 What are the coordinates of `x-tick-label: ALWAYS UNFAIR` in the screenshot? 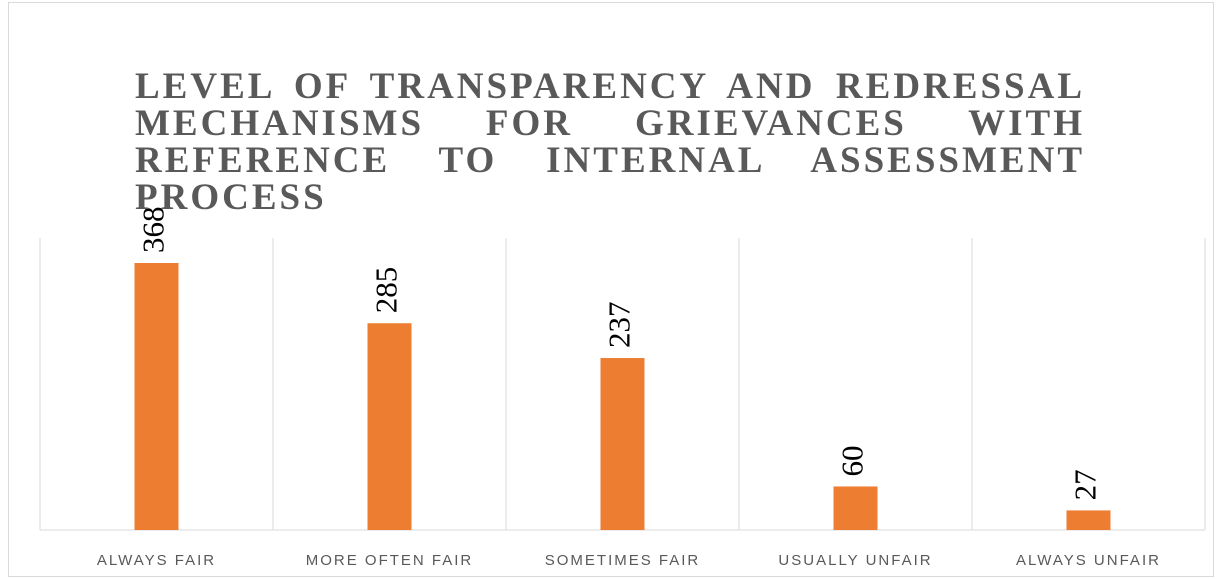 It's located at (1088, 560).